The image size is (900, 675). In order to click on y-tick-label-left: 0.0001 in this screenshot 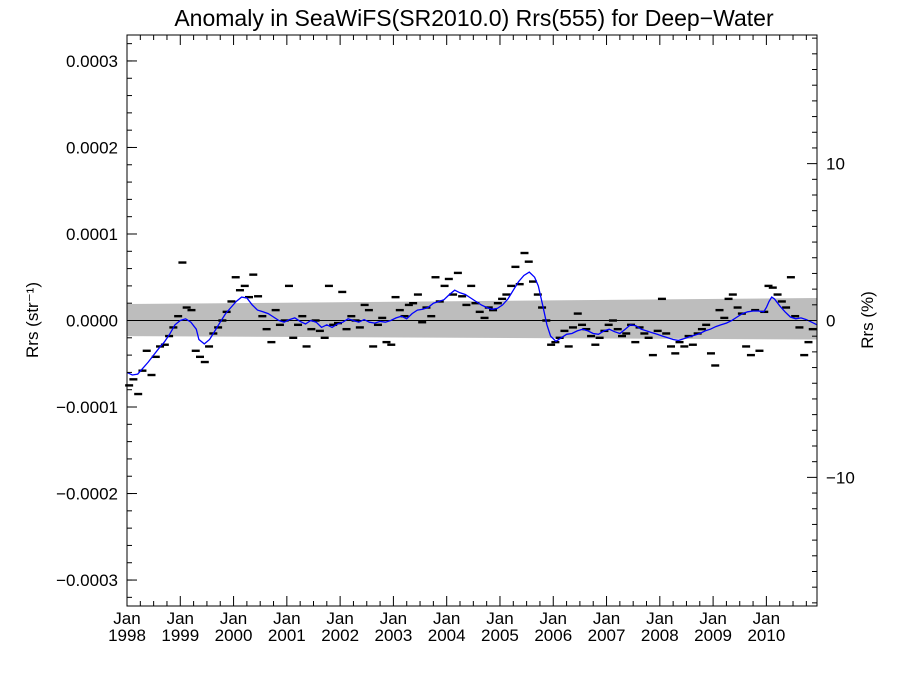, I will do `click(92, 234)`.